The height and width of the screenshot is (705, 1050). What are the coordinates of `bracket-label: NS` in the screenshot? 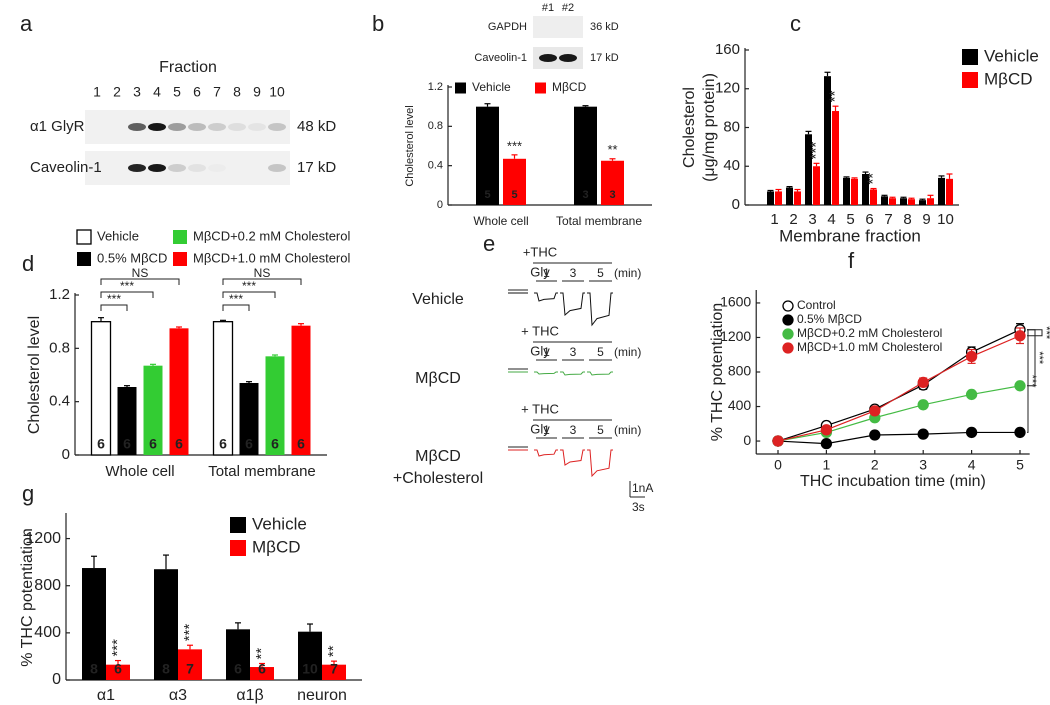 It's located at (140, 273).